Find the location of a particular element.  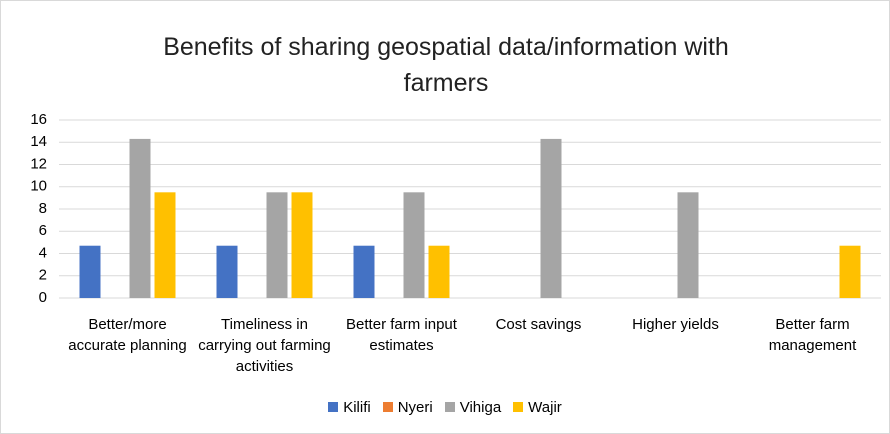

y-tick-label: 16 is located at coordinates (38, 119).